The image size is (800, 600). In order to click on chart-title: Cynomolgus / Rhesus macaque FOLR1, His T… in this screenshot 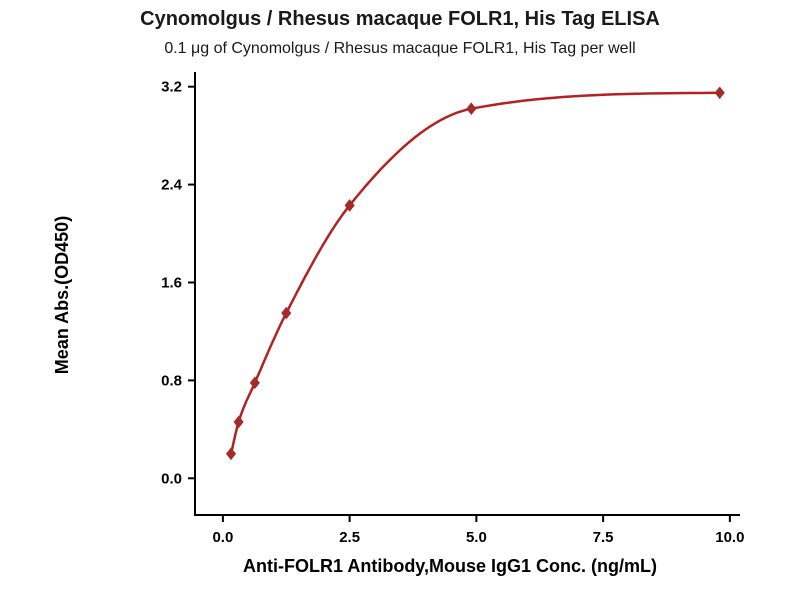, I will do `click(400, 19)`.